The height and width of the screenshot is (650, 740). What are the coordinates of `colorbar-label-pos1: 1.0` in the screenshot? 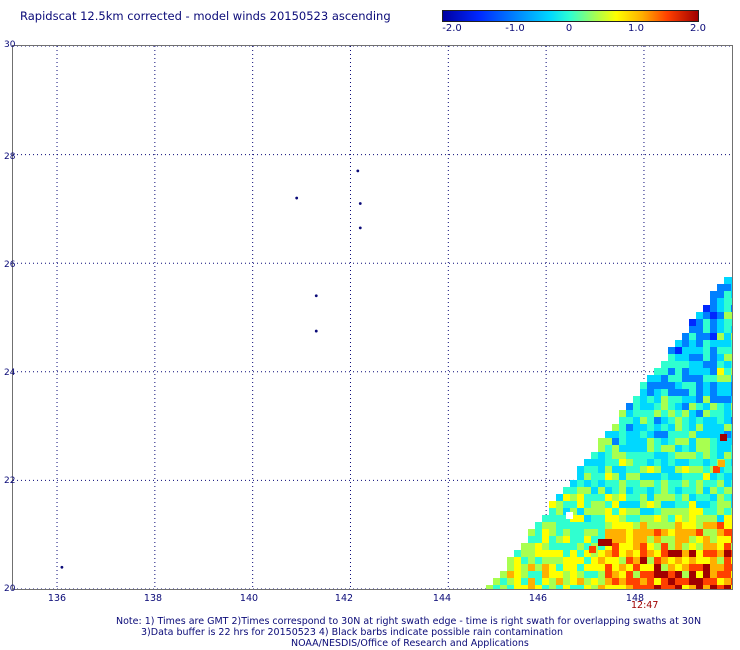 It's located at (636, 28).